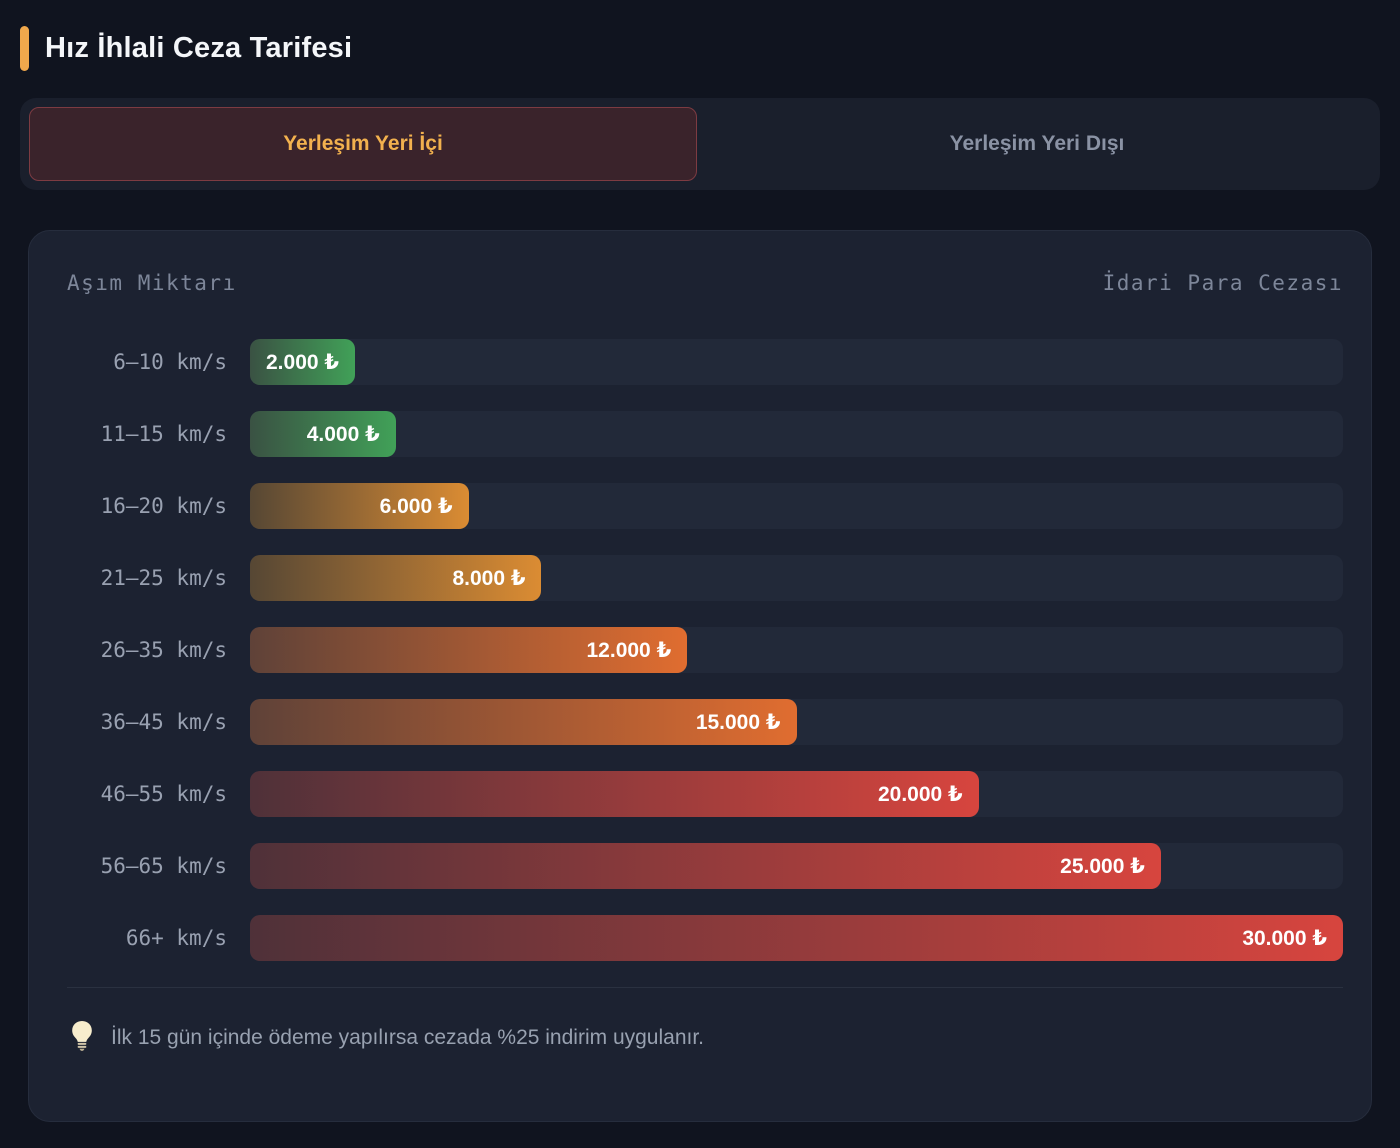 The width and height of the screenshot is (1400, 1148). Describe the element at coordinates (163, 650) in the screenshot. I see `speed-range-label: 26–35 km/s` at that location.